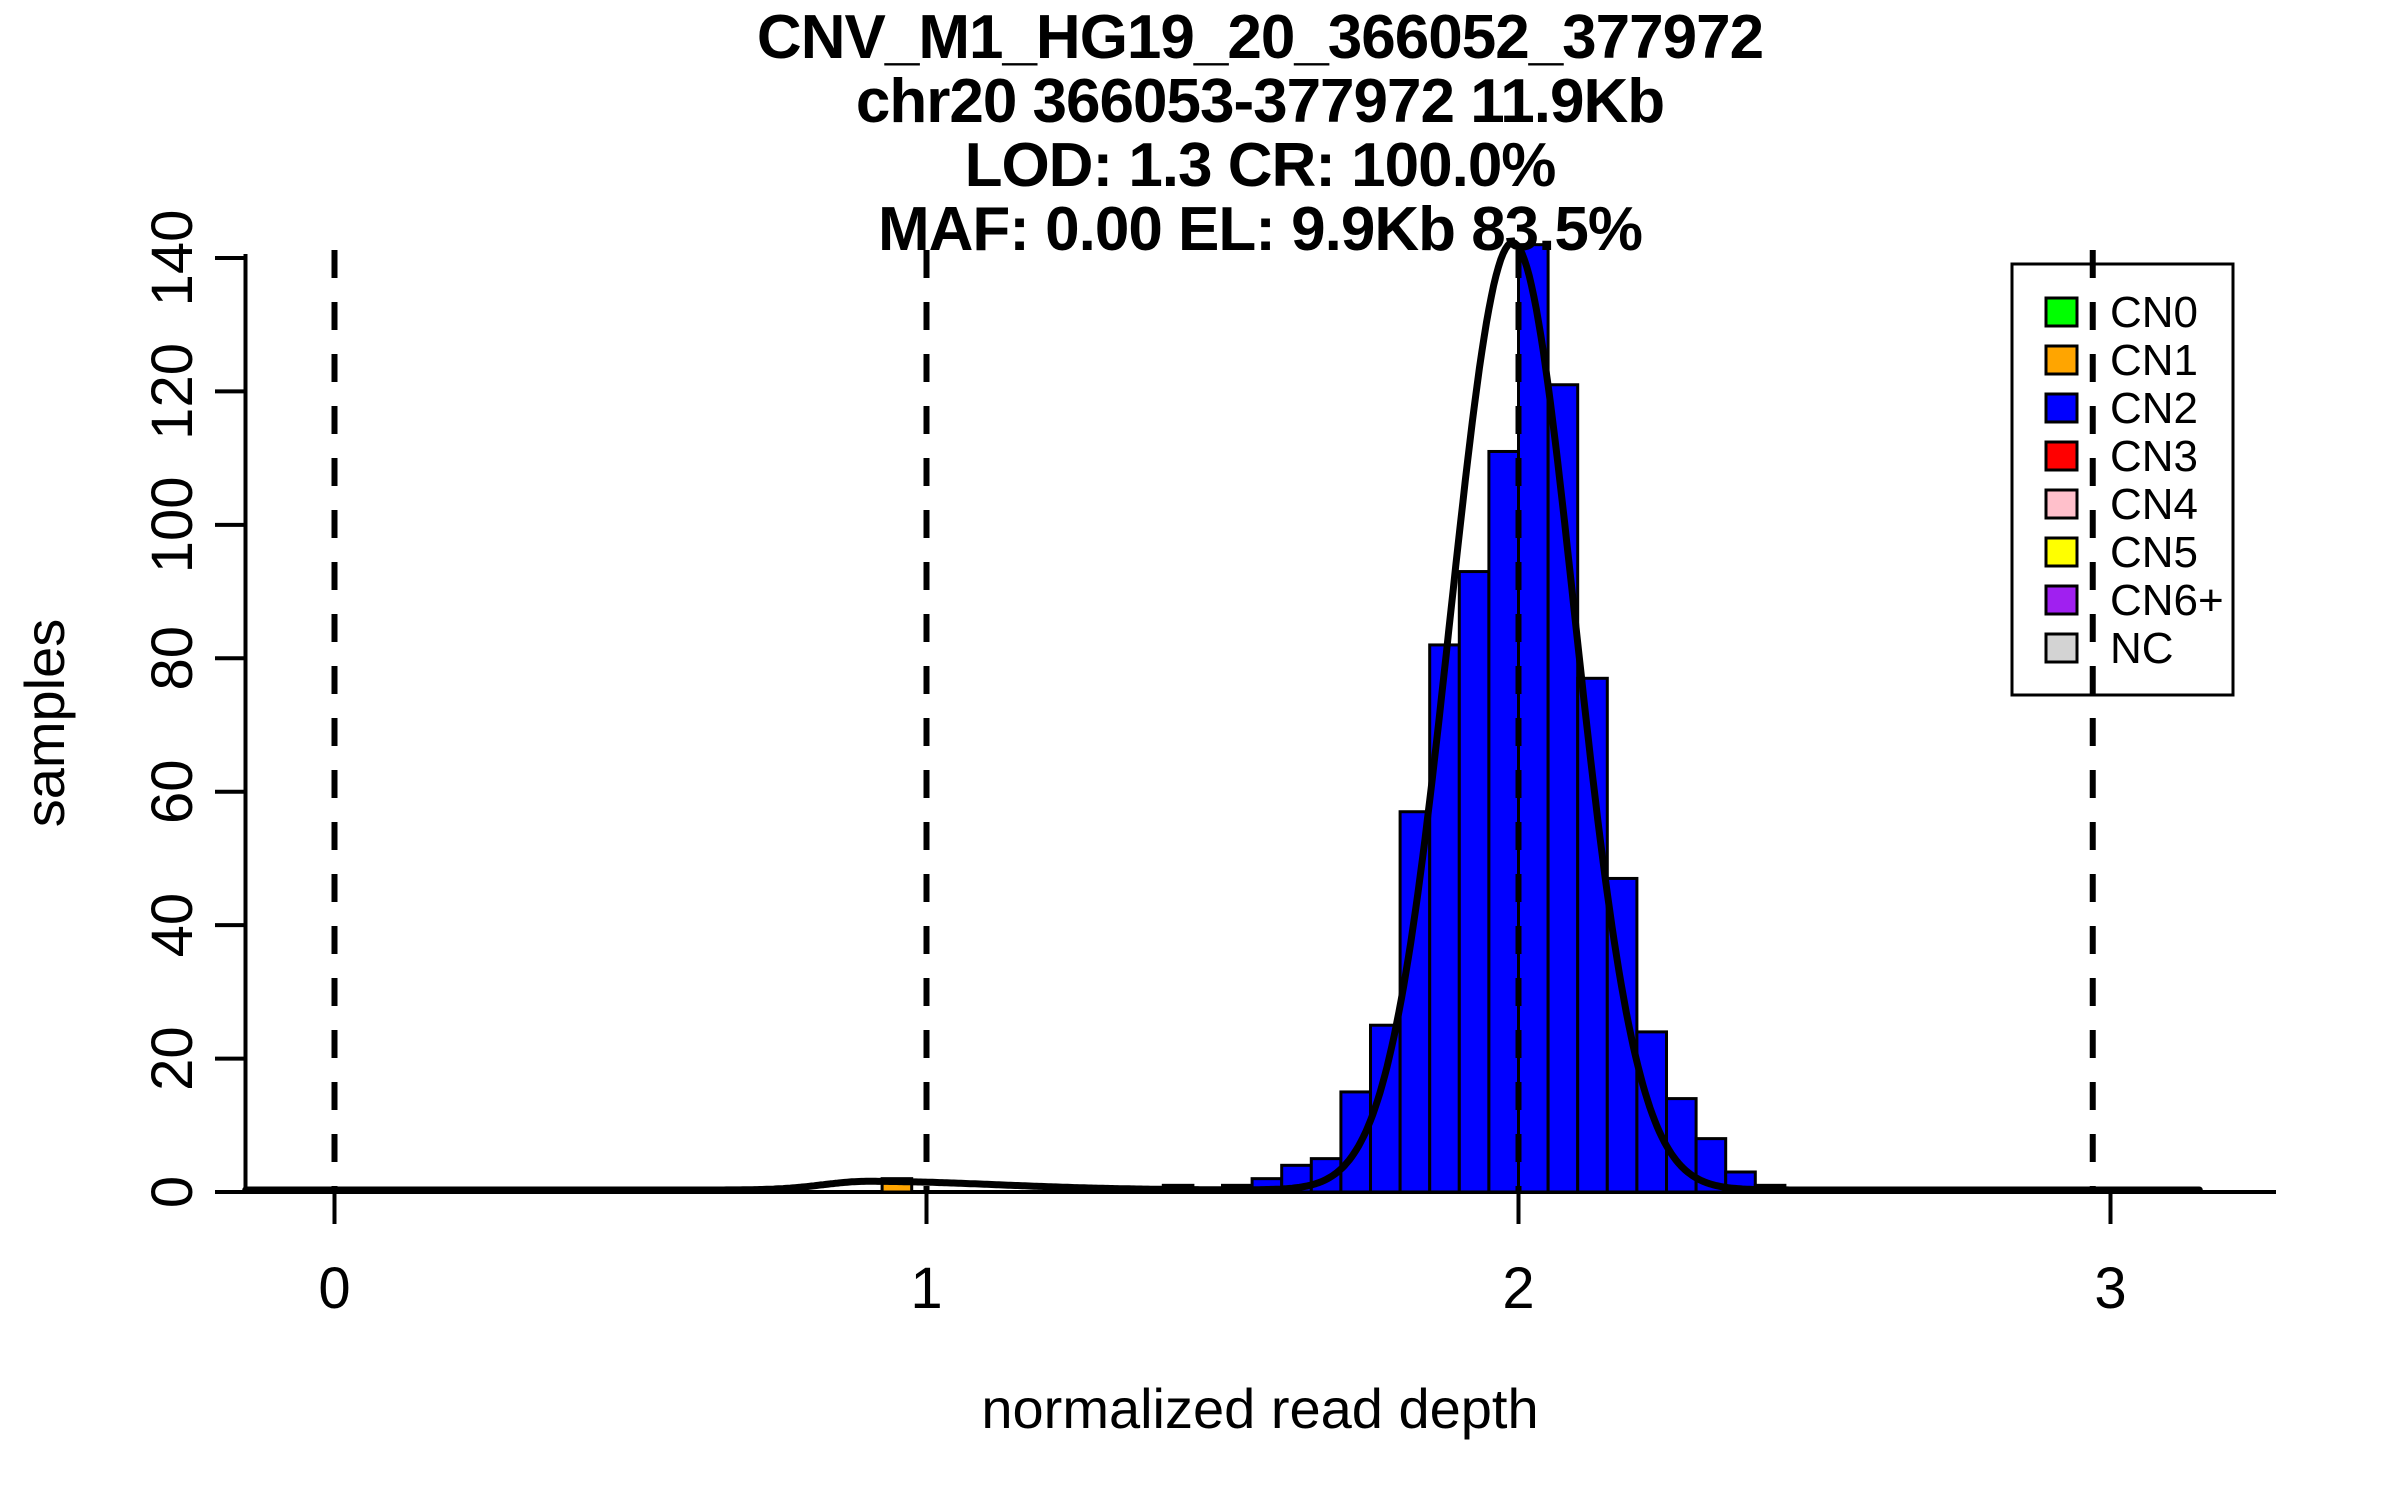 The image size is (2400, 1500). Describe the element at coordinates (1260, 165) in the screenshot. I see `title-line-3: LOD: 1.3 CR: 100.0%` at that location.